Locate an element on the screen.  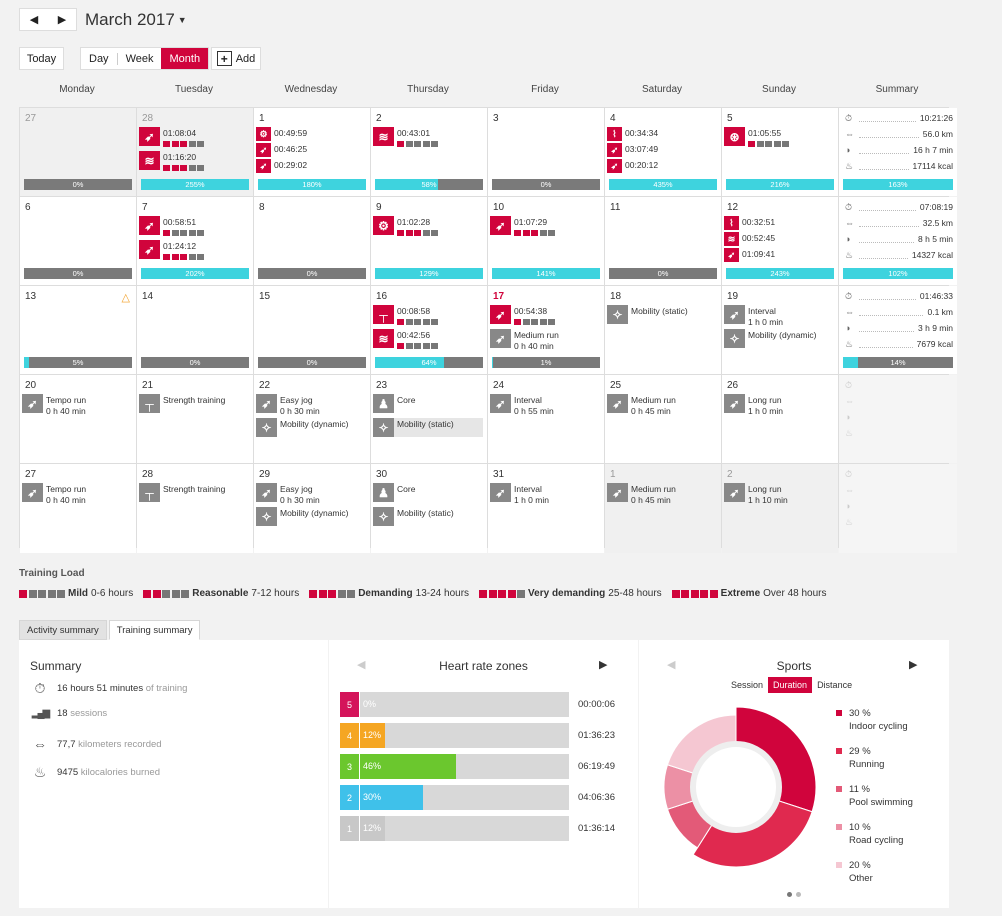
calendar-day-cell: 24 ➶ Interval 0 h 55 min is located at coordinates (546, 419).